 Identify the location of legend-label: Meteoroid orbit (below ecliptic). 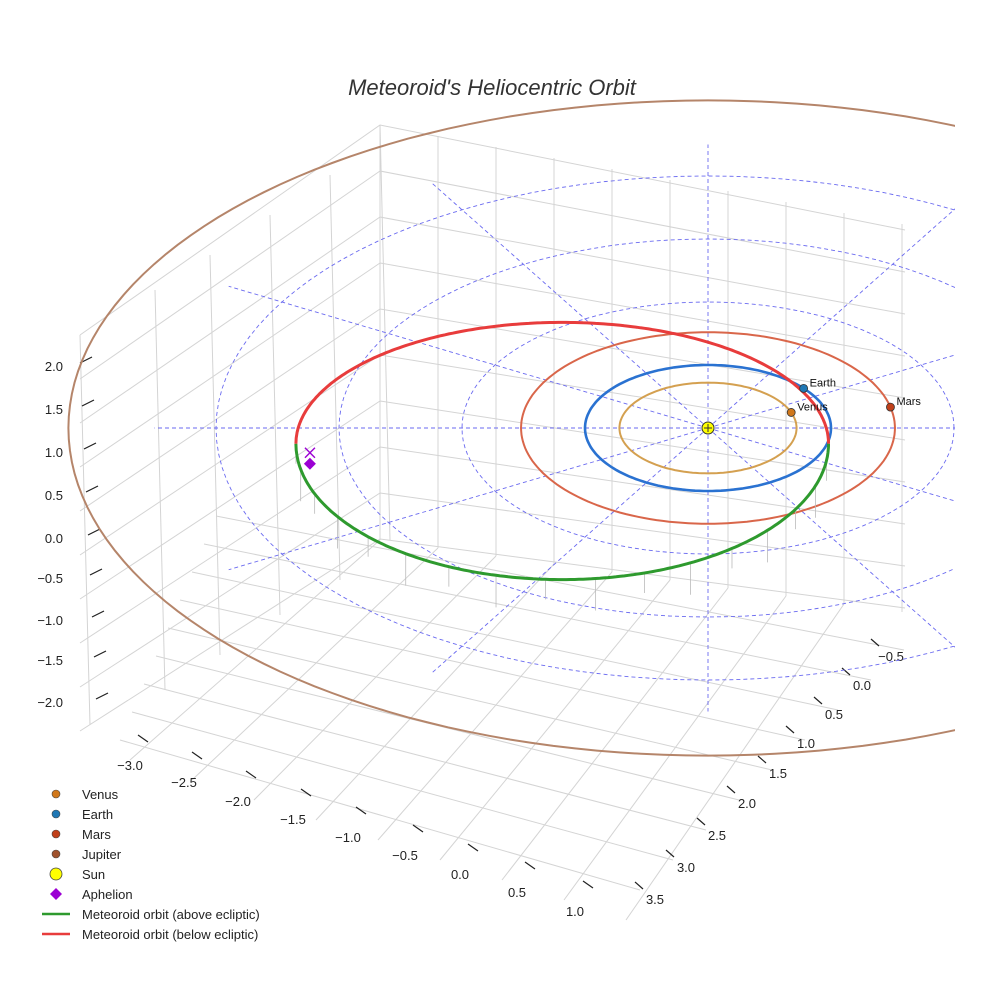
(170, 934).